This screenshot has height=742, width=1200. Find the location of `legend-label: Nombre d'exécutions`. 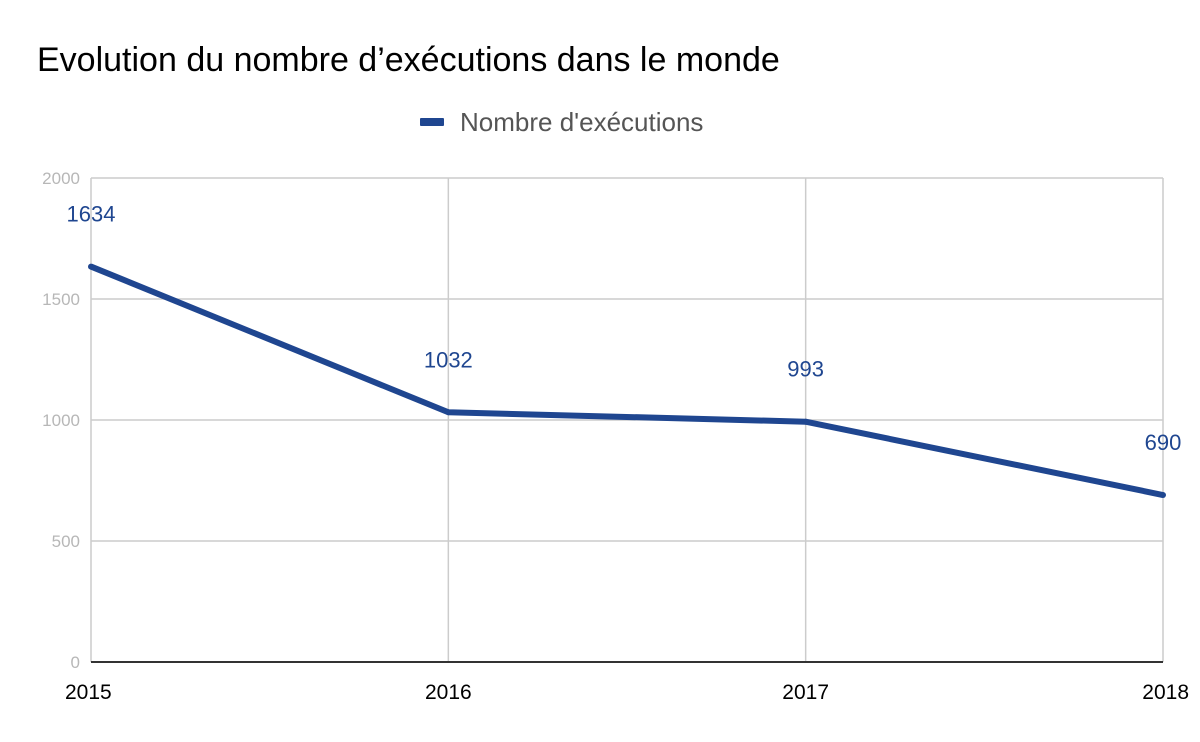

legend-label: Nombre d'exécutions is located at coordinates (581, 122).